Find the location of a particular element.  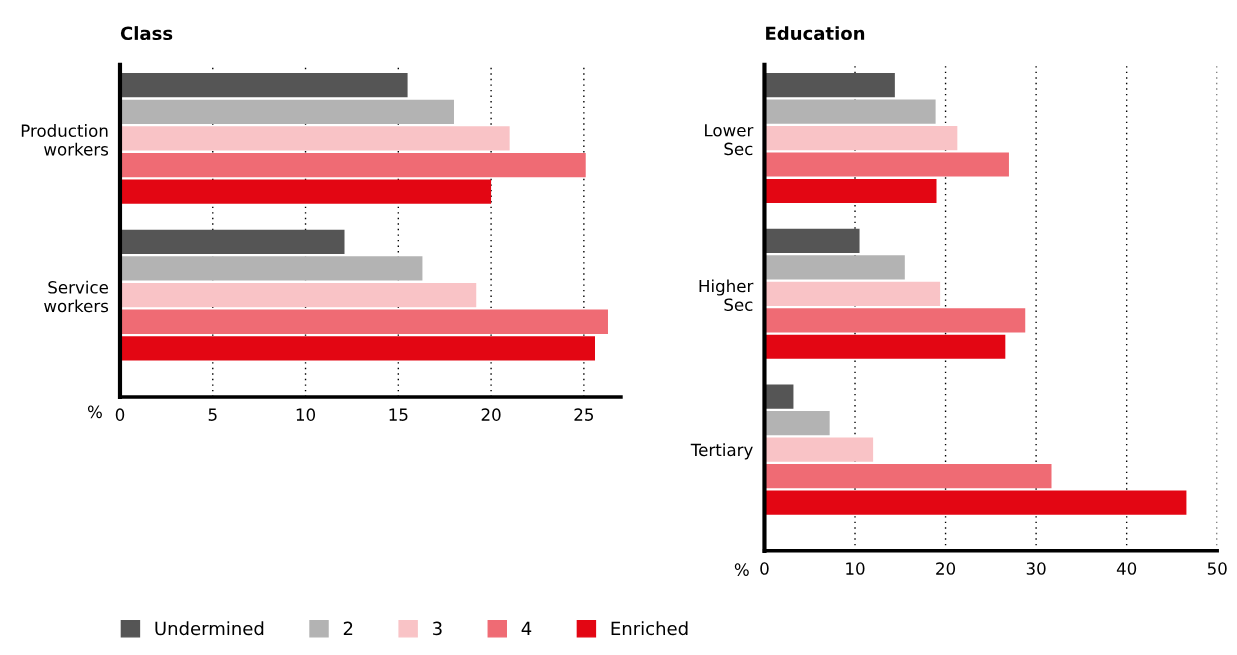

x-tick-label: 40 is located at coordinates (1126, 568).